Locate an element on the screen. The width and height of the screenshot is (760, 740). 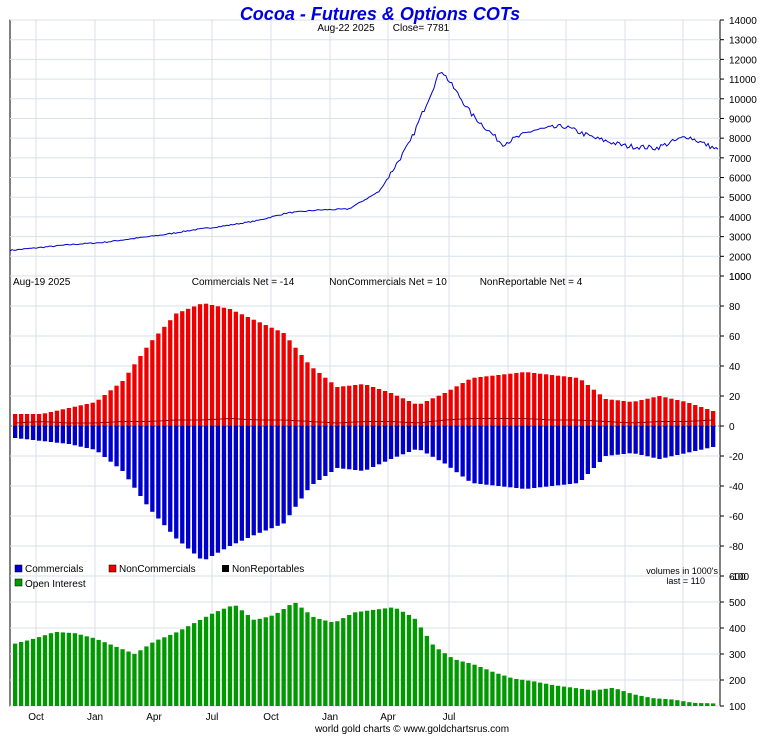
oi-y-tick-label: 600 is located at coordinates (737, 577).